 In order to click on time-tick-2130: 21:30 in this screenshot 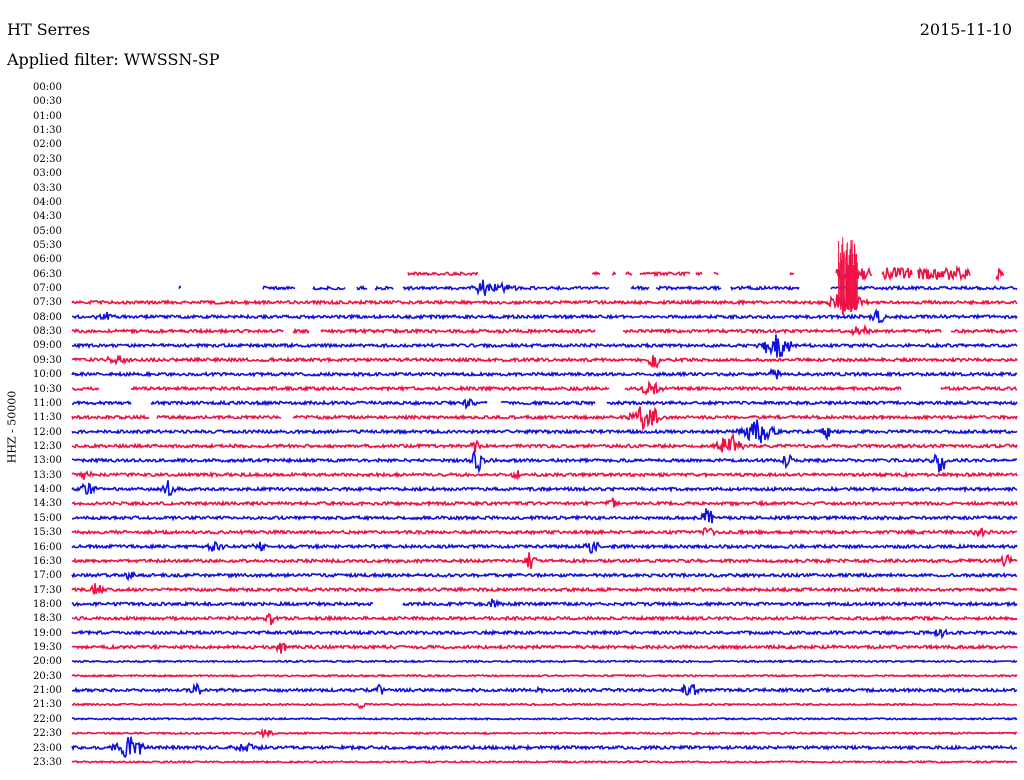, I will do `click(47, 705)`.